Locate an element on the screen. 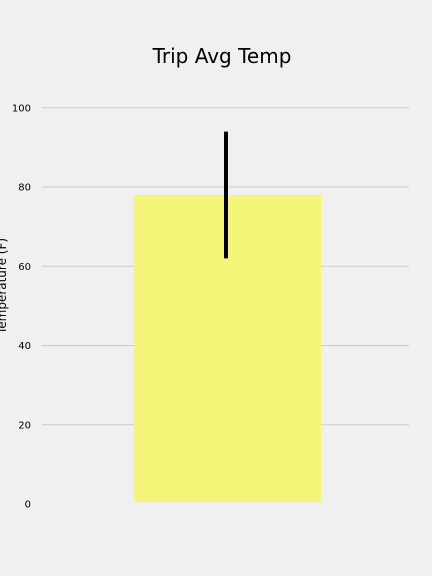 This screenshot has height=576, width=432. y-tick-label-20: 20 is located at coordinates (24, 425).